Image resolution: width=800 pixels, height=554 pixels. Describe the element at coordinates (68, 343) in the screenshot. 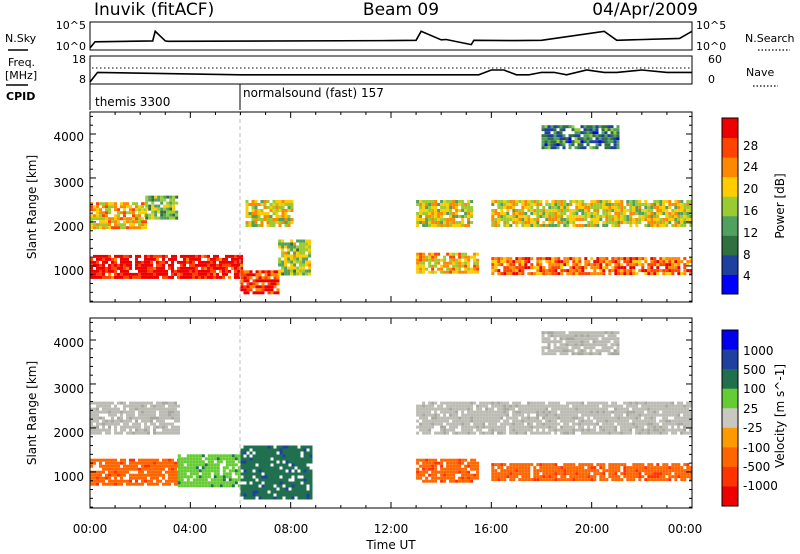

I see `velocity-ytick-4000: 4000` at that location.